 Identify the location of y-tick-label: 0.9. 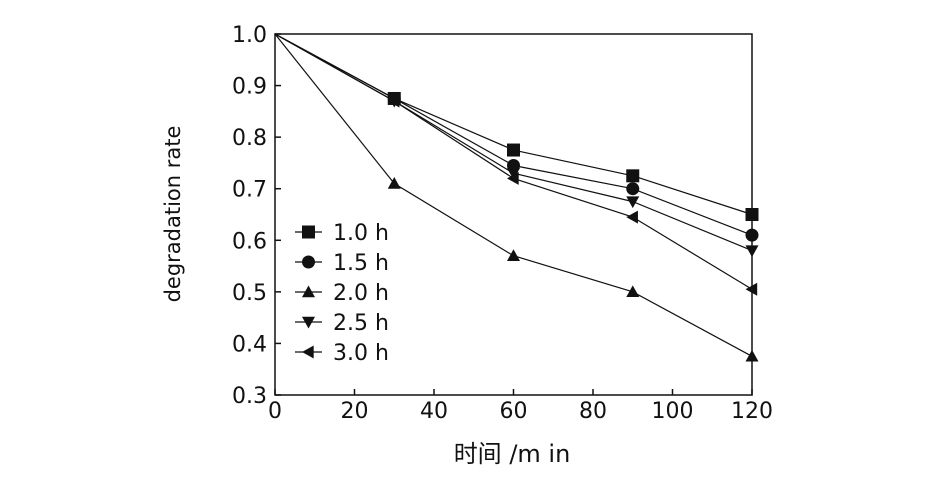
(249, 87).